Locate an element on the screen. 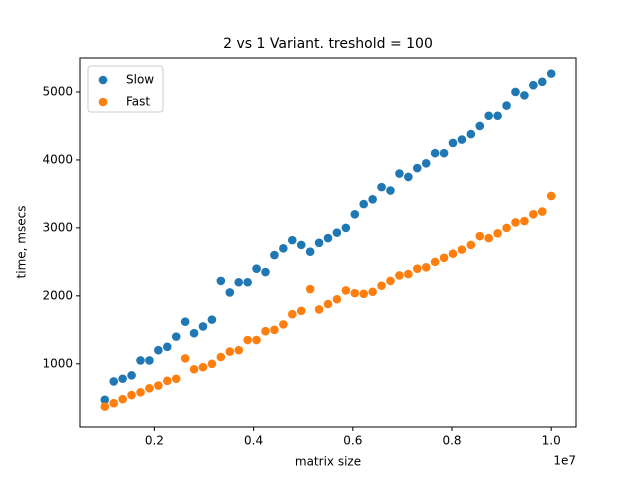 This screenshot has width=640, height=480. y-tick-label: 1000 is located at coordinates (57, 363).